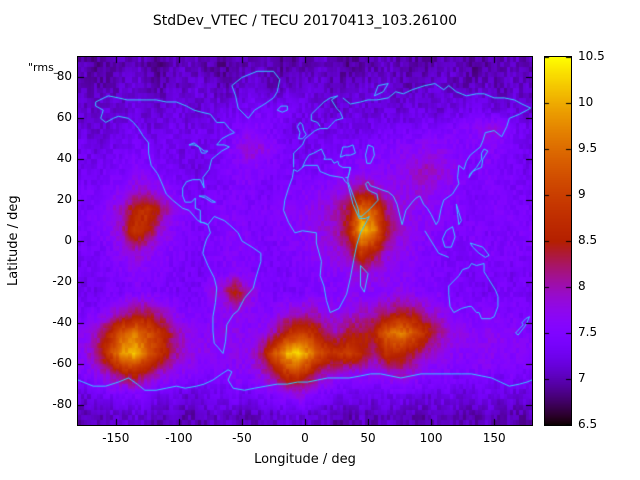 This screenshot has width=640, height=480. I want to click on y-tick-label: 0, so click(68, 240).